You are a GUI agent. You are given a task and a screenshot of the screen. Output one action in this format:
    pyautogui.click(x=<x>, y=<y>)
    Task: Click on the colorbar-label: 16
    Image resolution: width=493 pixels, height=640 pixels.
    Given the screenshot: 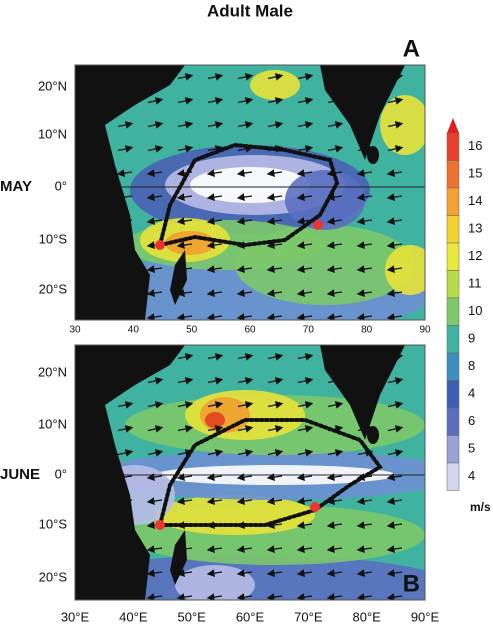 What is the action you would take?
    pyautogui.click(x=475, y=145)
    